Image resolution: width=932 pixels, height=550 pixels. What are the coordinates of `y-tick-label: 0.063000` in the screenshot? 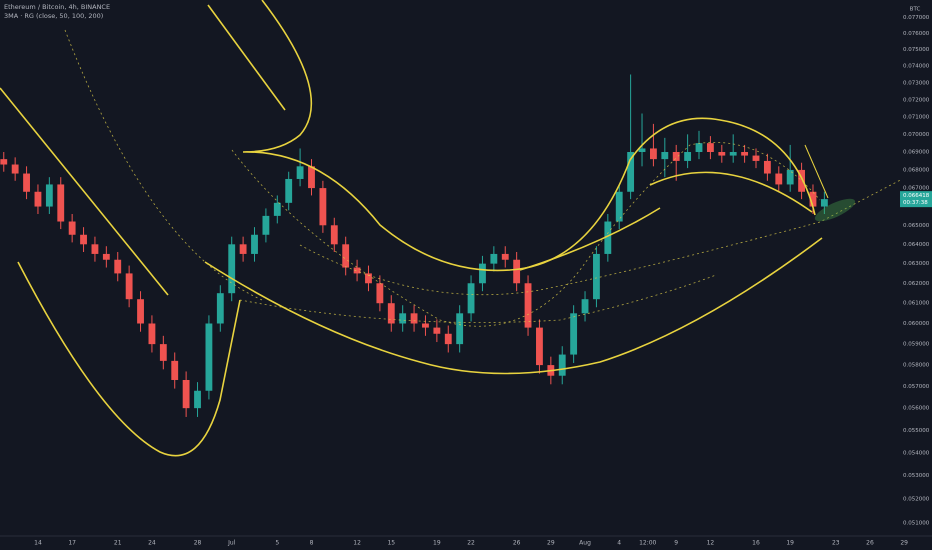 It's located at (916, 264).